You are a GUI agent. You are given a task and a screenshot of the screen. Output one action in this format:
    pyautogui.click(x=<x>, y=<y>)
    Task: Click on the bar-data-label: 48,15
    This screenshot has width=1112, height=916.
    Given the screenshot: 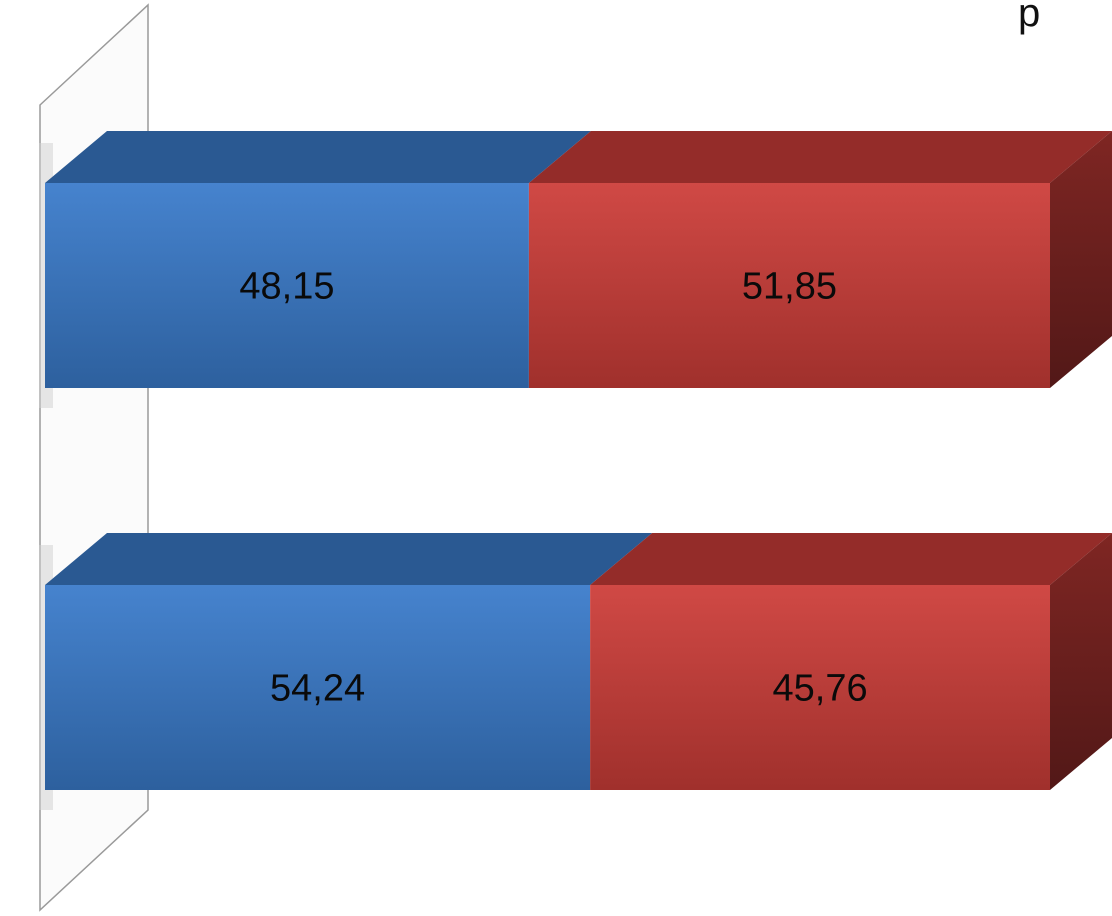 What is the action you would take?
    pyautogui.click(x=286, y=287)
    